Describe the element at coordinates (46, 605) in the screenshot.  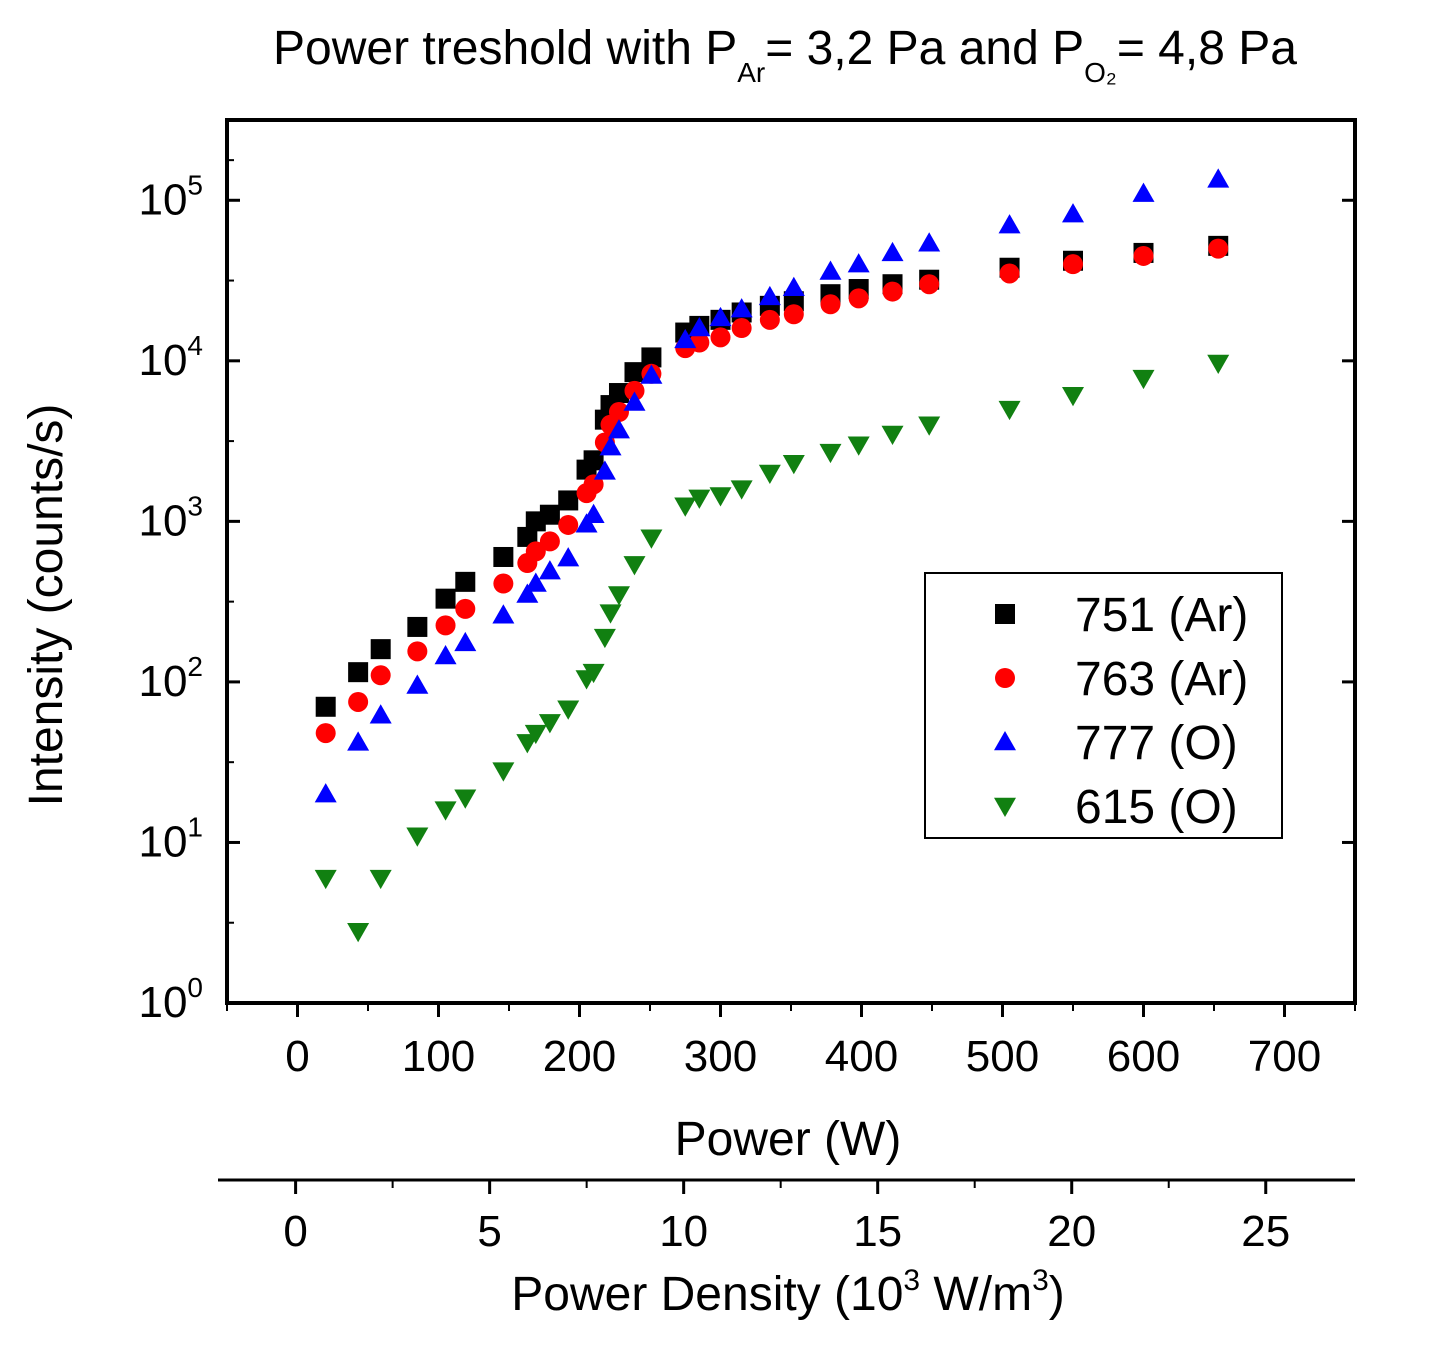
I see `y-axis-label: Intensity (counts/s)` at that location.